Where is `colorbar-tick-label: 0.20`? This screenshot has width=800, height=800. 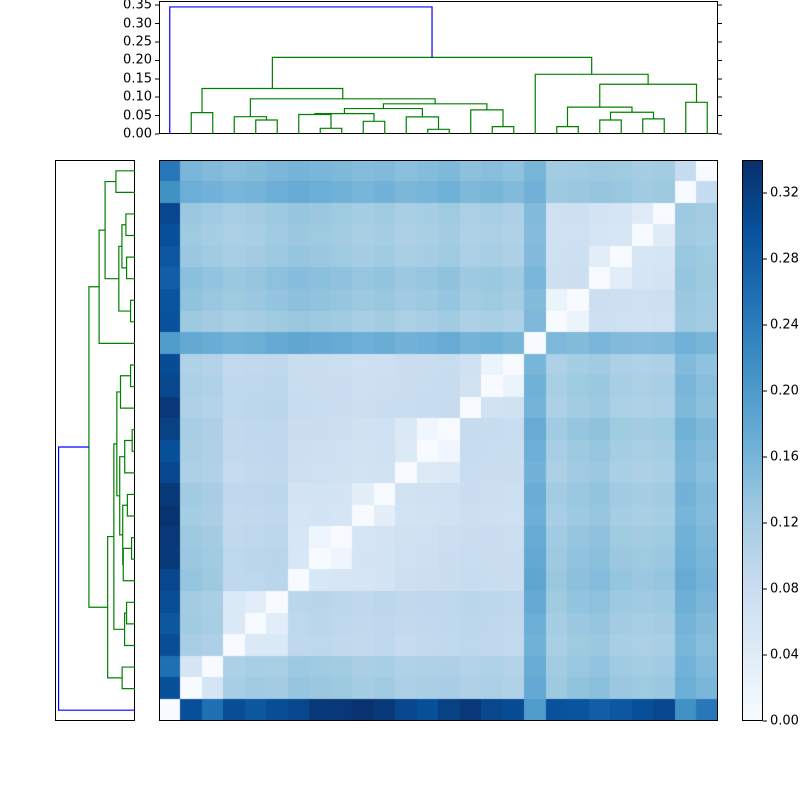
colorbar-tick-label: 0.20 is located at coordinates (784, 391).